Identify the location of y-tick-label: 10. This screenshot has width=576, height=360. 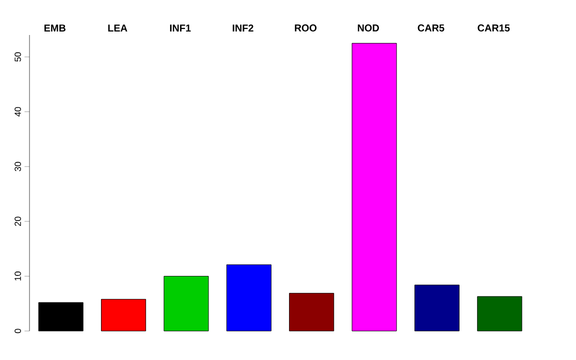
(17, 276).